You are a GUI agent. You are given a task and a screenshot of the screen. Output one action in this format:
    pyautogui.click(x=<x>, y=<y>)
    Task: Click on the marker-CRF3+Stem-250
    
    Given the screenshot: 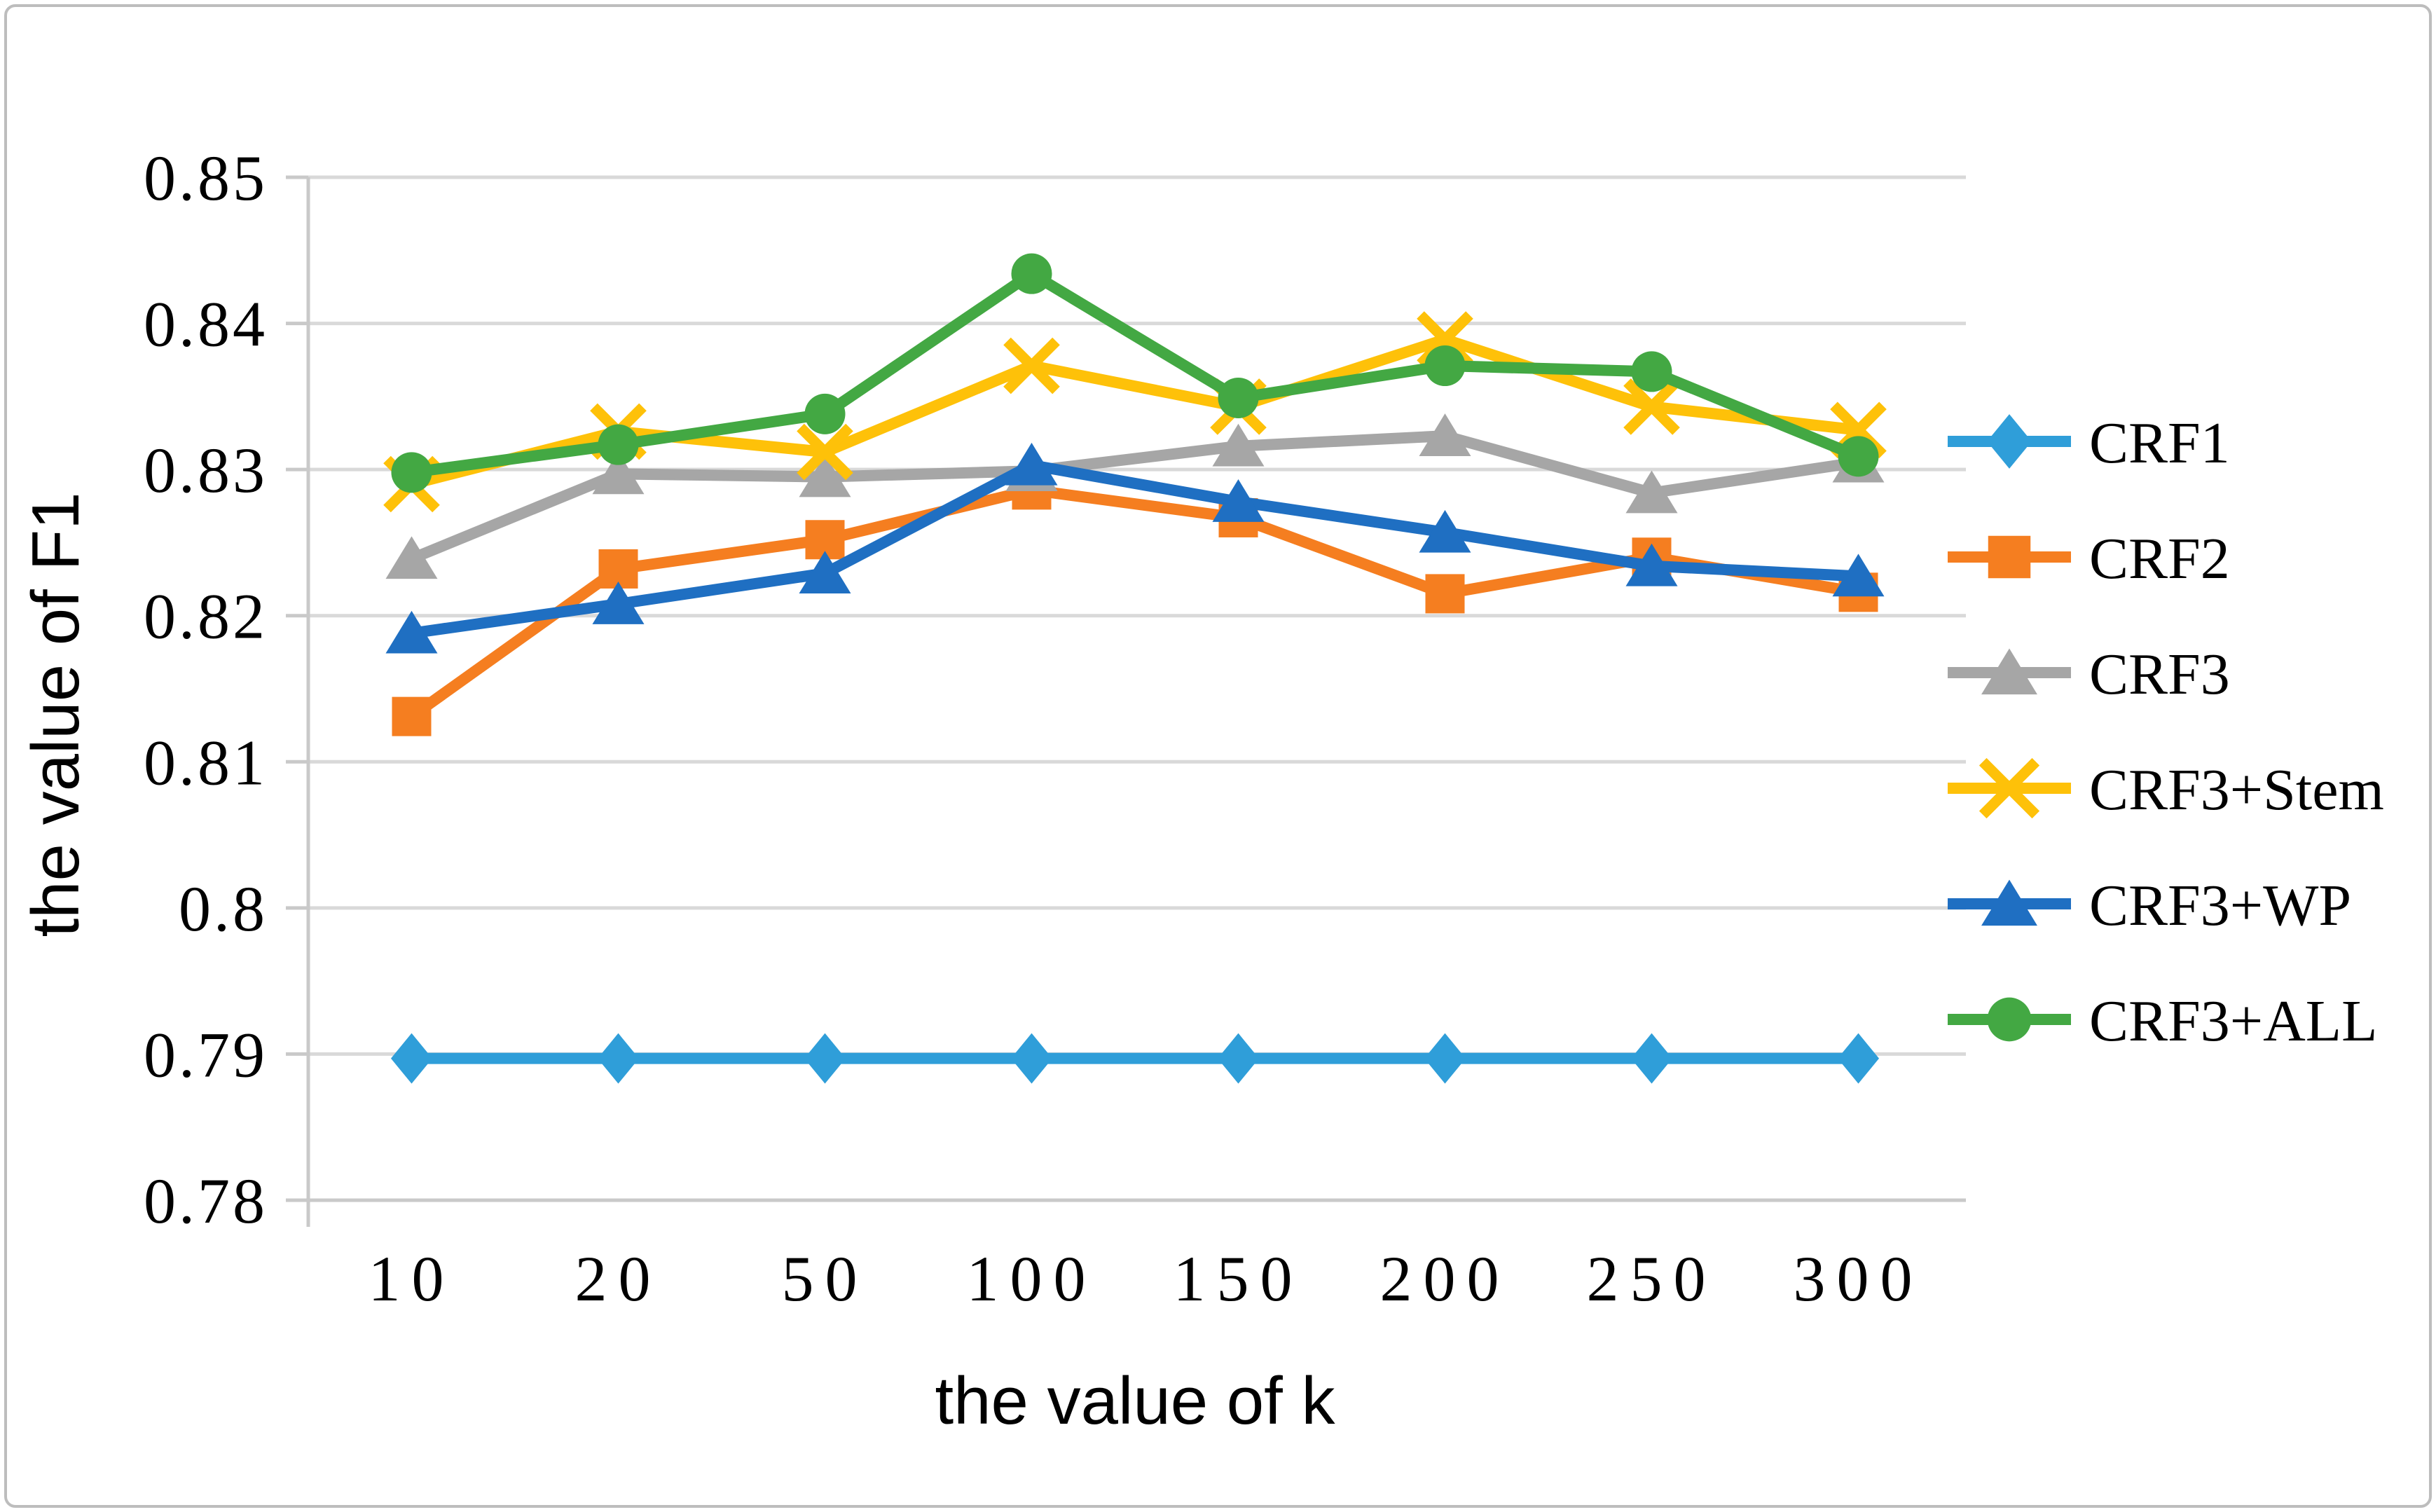 What is the action you would take?
    pyautogui.click(x=1651, y=406)
    